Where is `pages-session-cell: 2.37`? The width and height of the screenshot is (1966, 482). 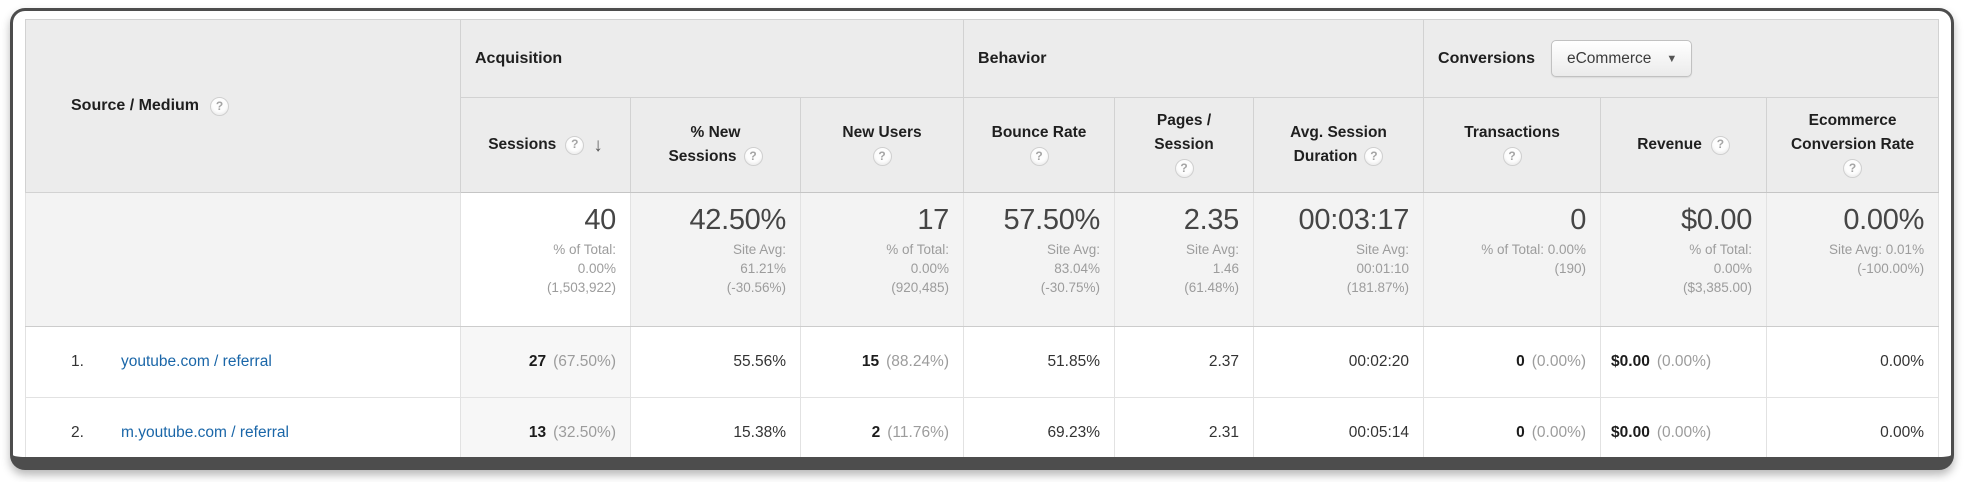 pages-session-cell: 2.37 is located at coordinates (1184, 362).